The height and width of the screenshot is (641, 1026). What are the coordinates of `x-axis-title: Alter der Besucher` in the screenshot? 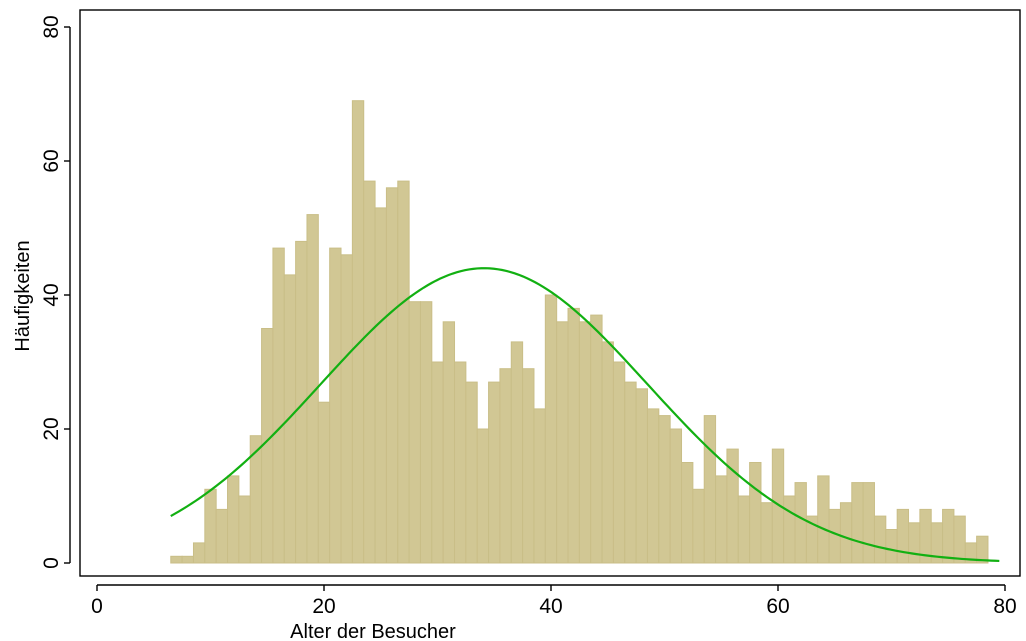 It's located at (373, 631).